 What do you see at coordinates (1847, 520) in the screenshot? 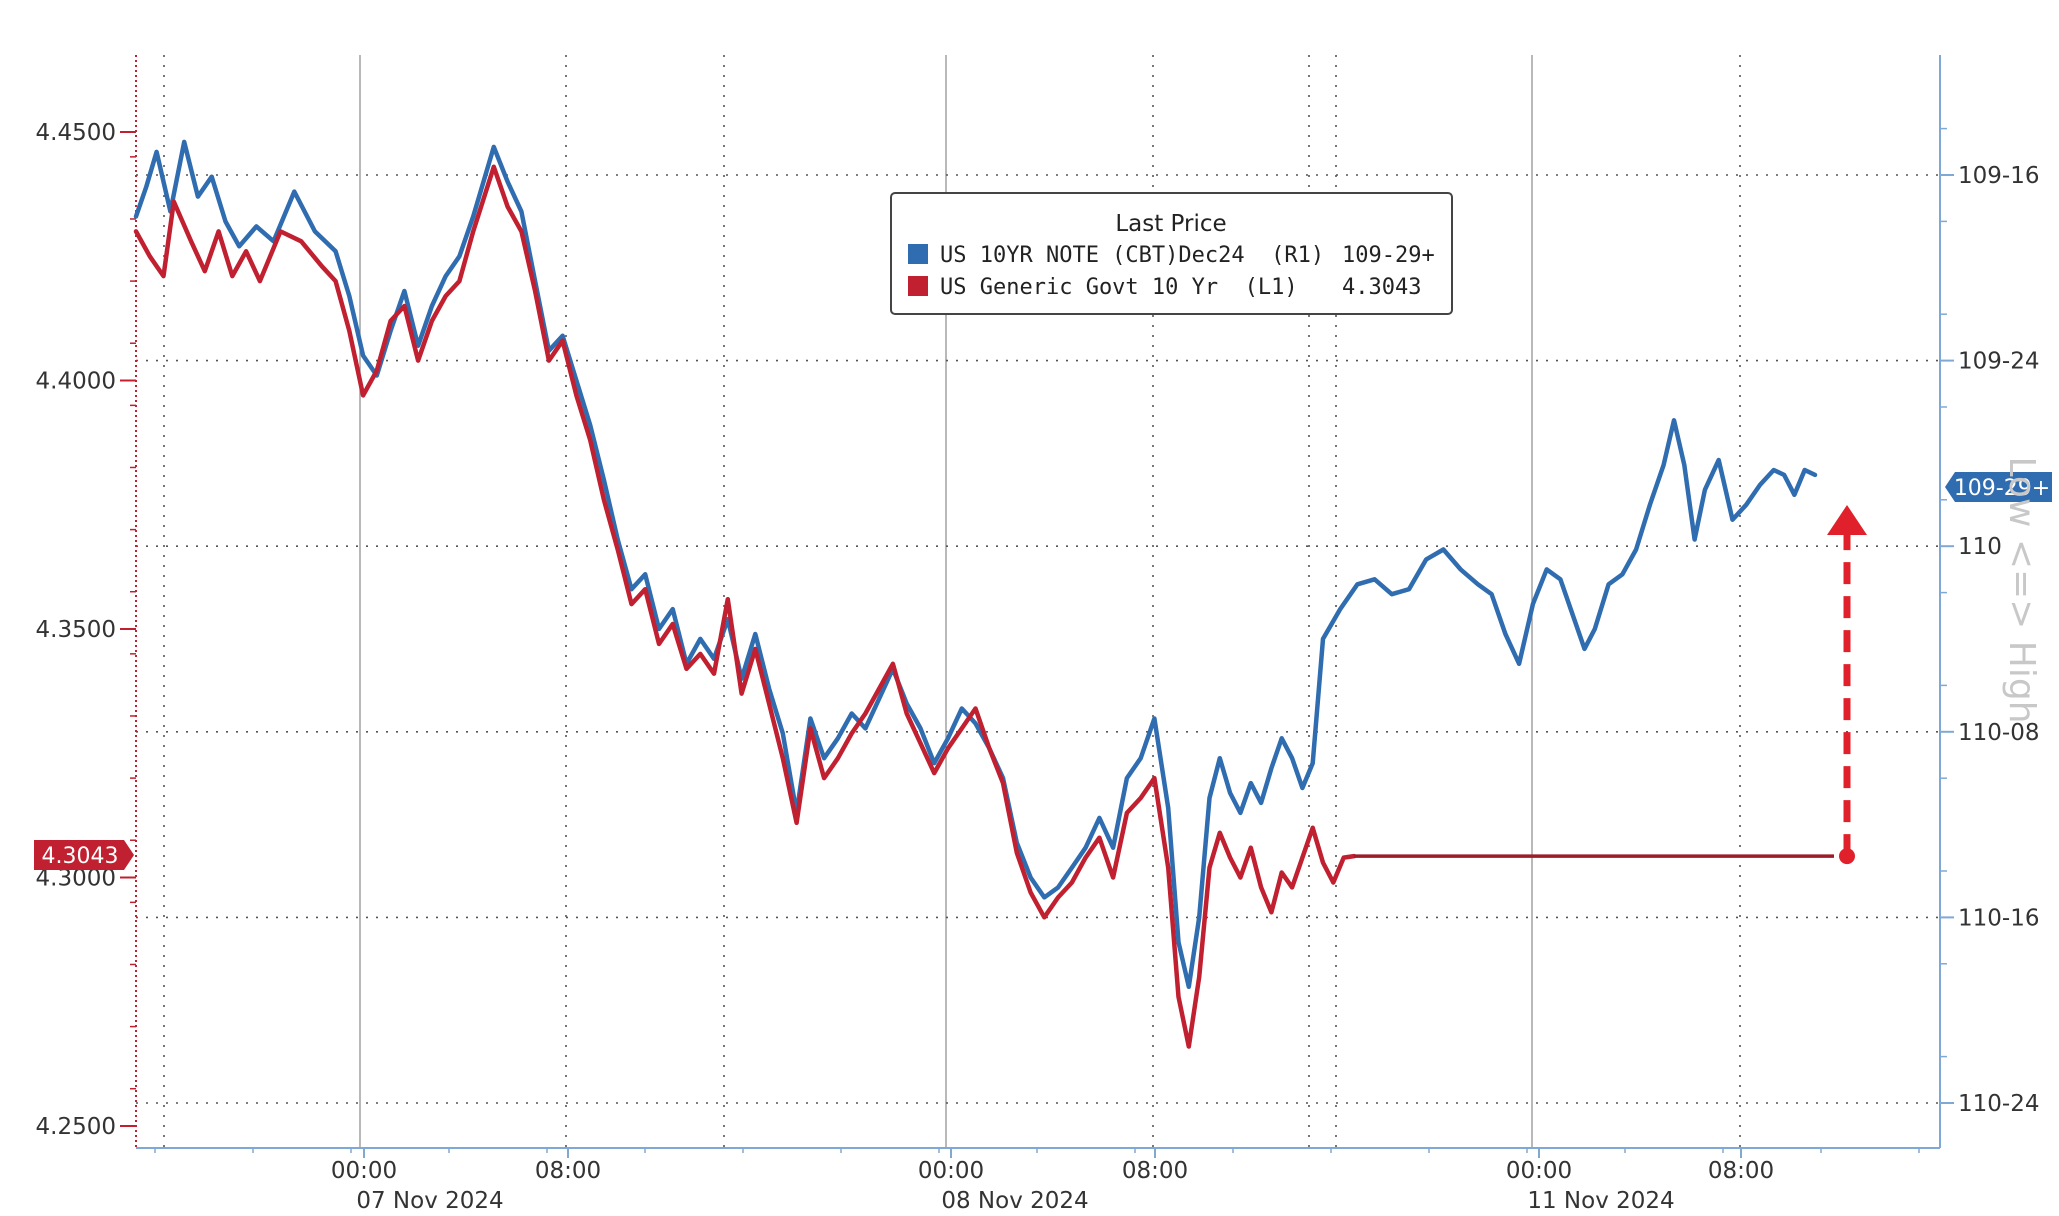
I see `arrow-head` at bounding box center [1847, 520].